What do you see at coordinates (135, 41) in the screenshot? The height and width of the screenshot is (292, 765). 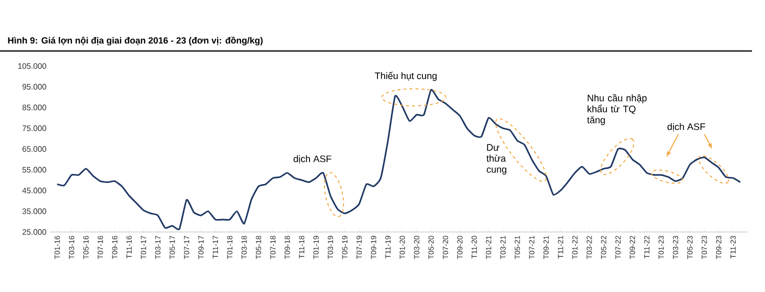 I see `chart-title: Hình 9: Giá lợn nội địa giai đoạn 2016 - 23 (đơn vị: đồng/kg)` at bounding box center [135, 41].